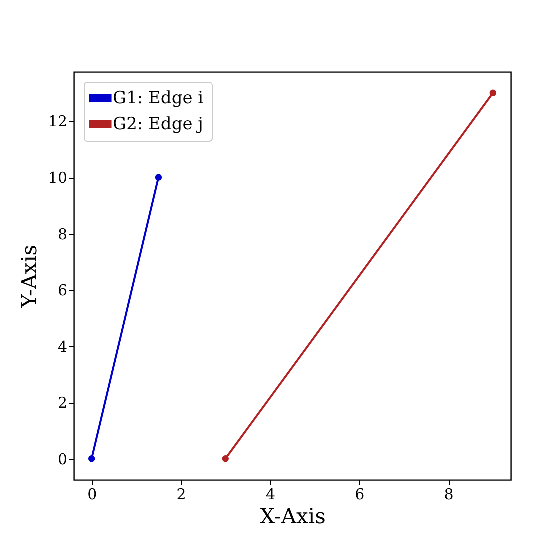 The image size is (538, 541). What do you see at coordinates (58, 121) in the screenshot?
I see `y-tick-label: 12` at bounding box center [58, 121].